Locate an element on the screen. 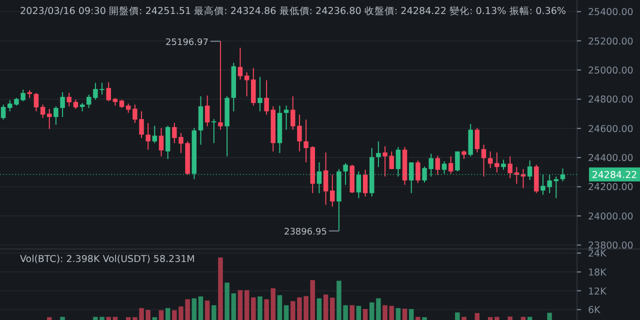  annotation: 25196.97 is located at coordinates (187, 43).